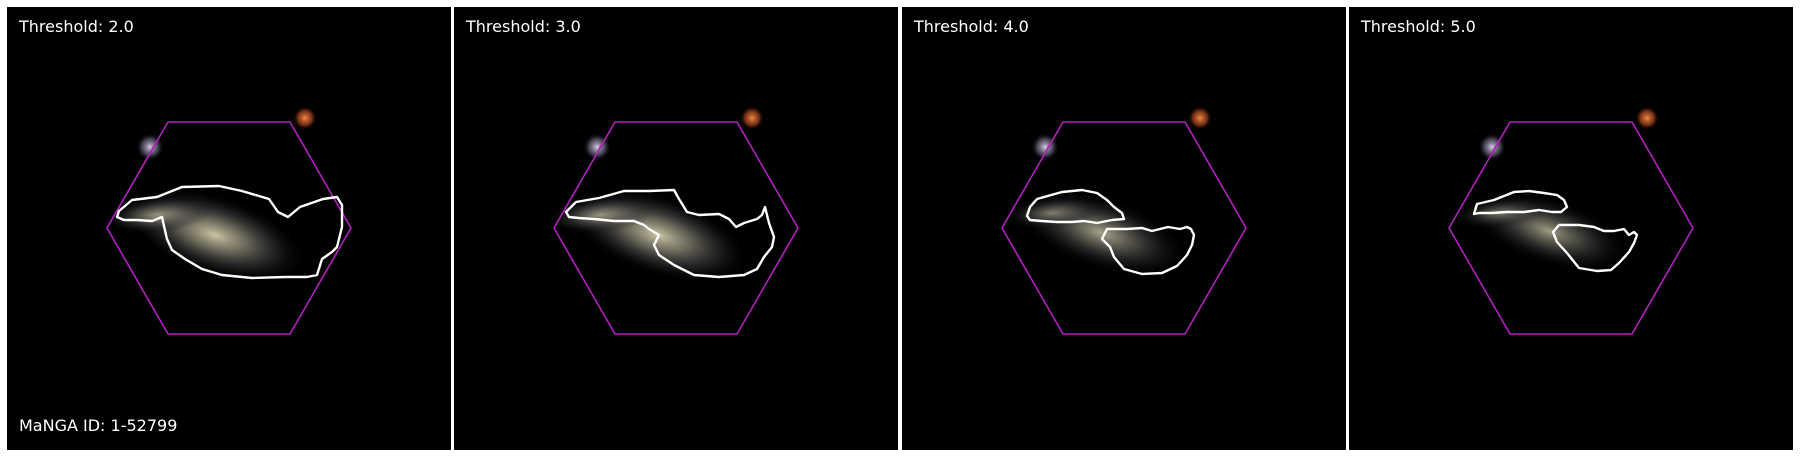 This screenshot has width=1800, height=457. I want to click on galaxy-id-label: MaNGA ID: 1-52799, so click(98, 425).